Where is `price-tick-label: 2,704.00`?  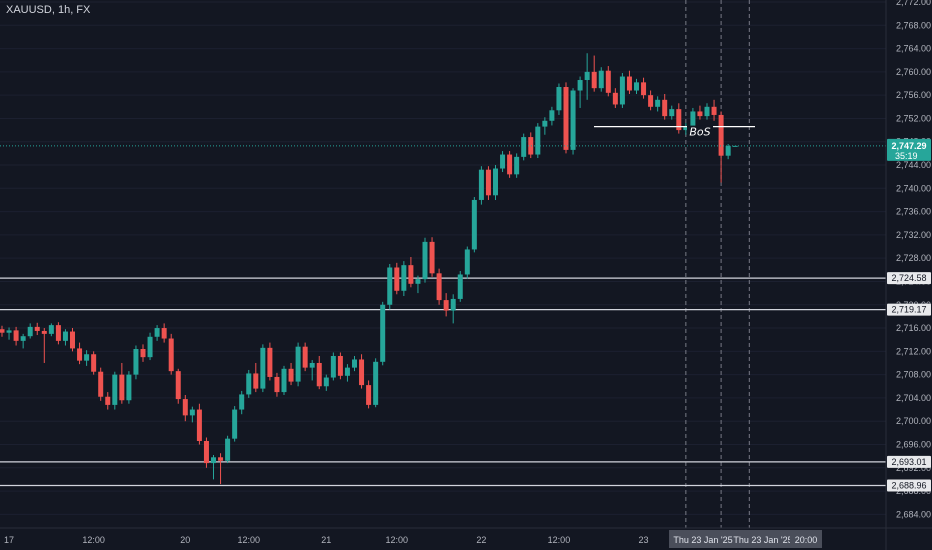
price-tick-label: 2,704.00 is located at coordinates (913, 398).